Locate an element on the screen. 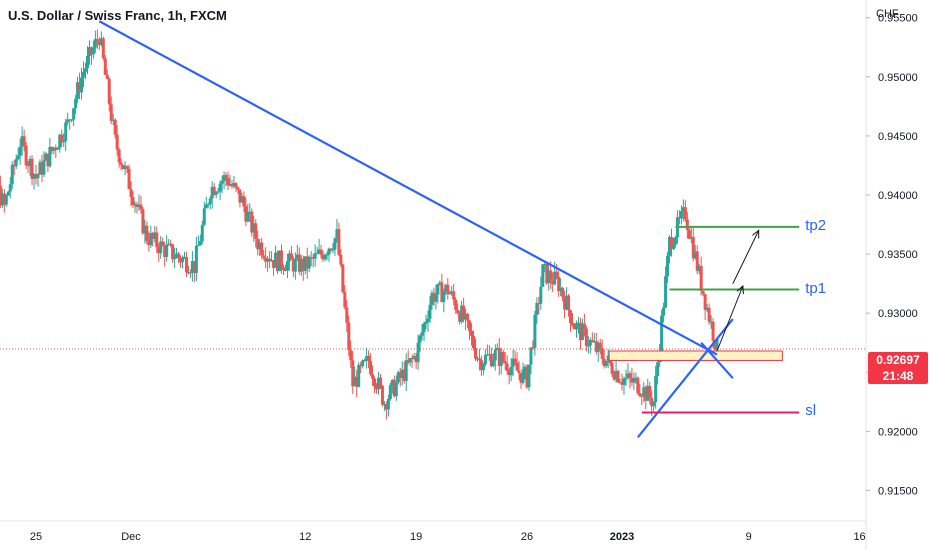 The image size is (932, 550). x-tick-label: Dec is located at coordinates (131, 537).